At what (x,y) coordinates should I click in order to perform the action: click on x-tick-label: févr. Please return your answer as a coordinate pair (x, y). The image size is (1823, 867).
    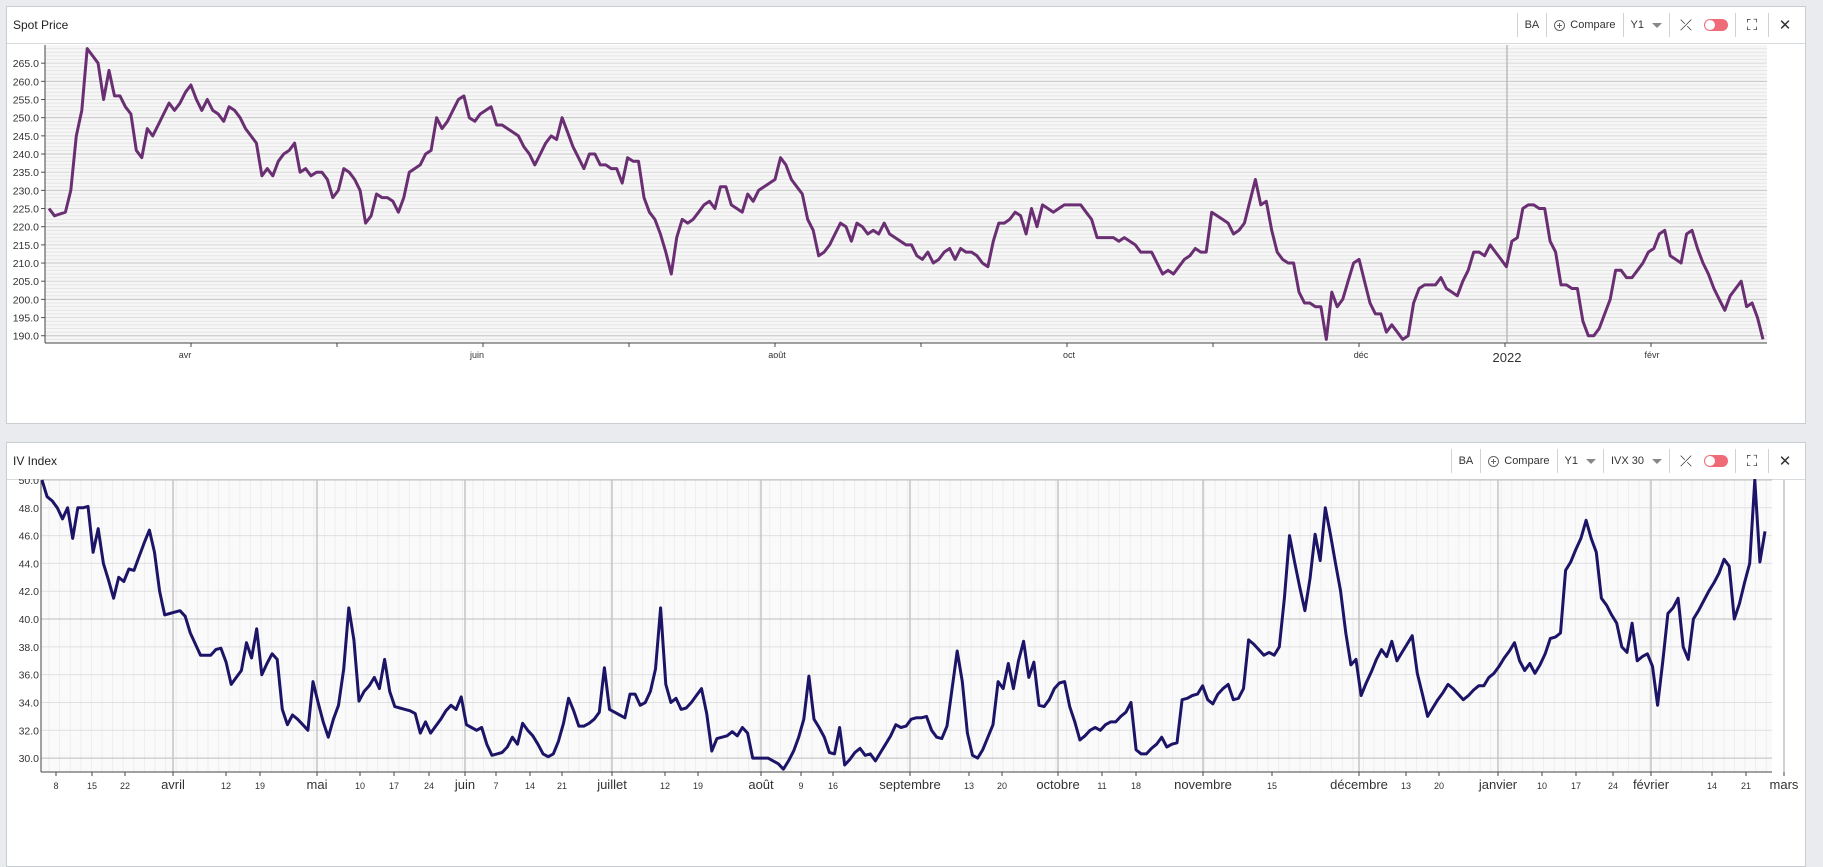
    Looking at the image, I should click on (1651, 355).